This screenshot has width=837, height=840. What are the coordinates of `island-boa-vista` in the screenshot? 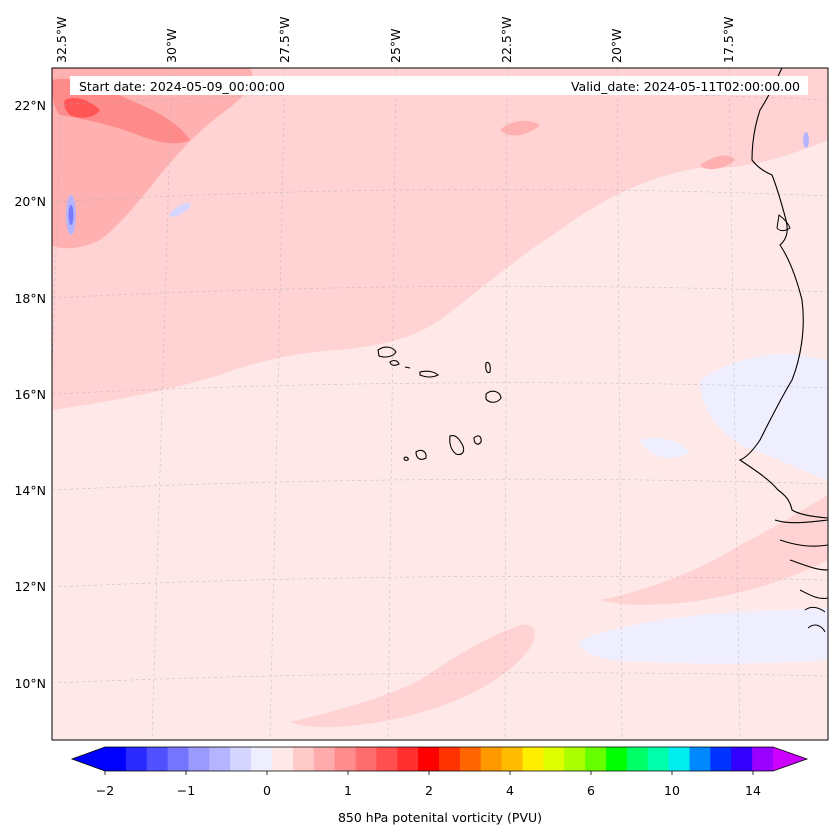 It's located at (493, 396).